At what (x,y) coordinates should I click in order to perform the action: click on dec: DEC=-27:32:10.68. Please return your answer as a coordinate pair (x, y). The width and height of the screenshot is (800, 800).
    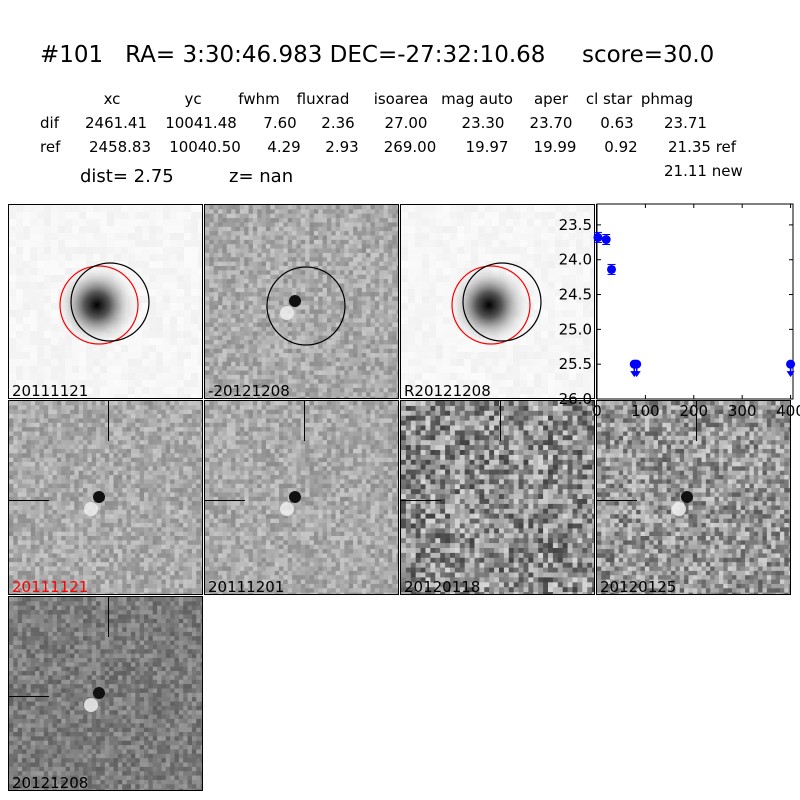
    Looking at the image, I should click on (437, 55).